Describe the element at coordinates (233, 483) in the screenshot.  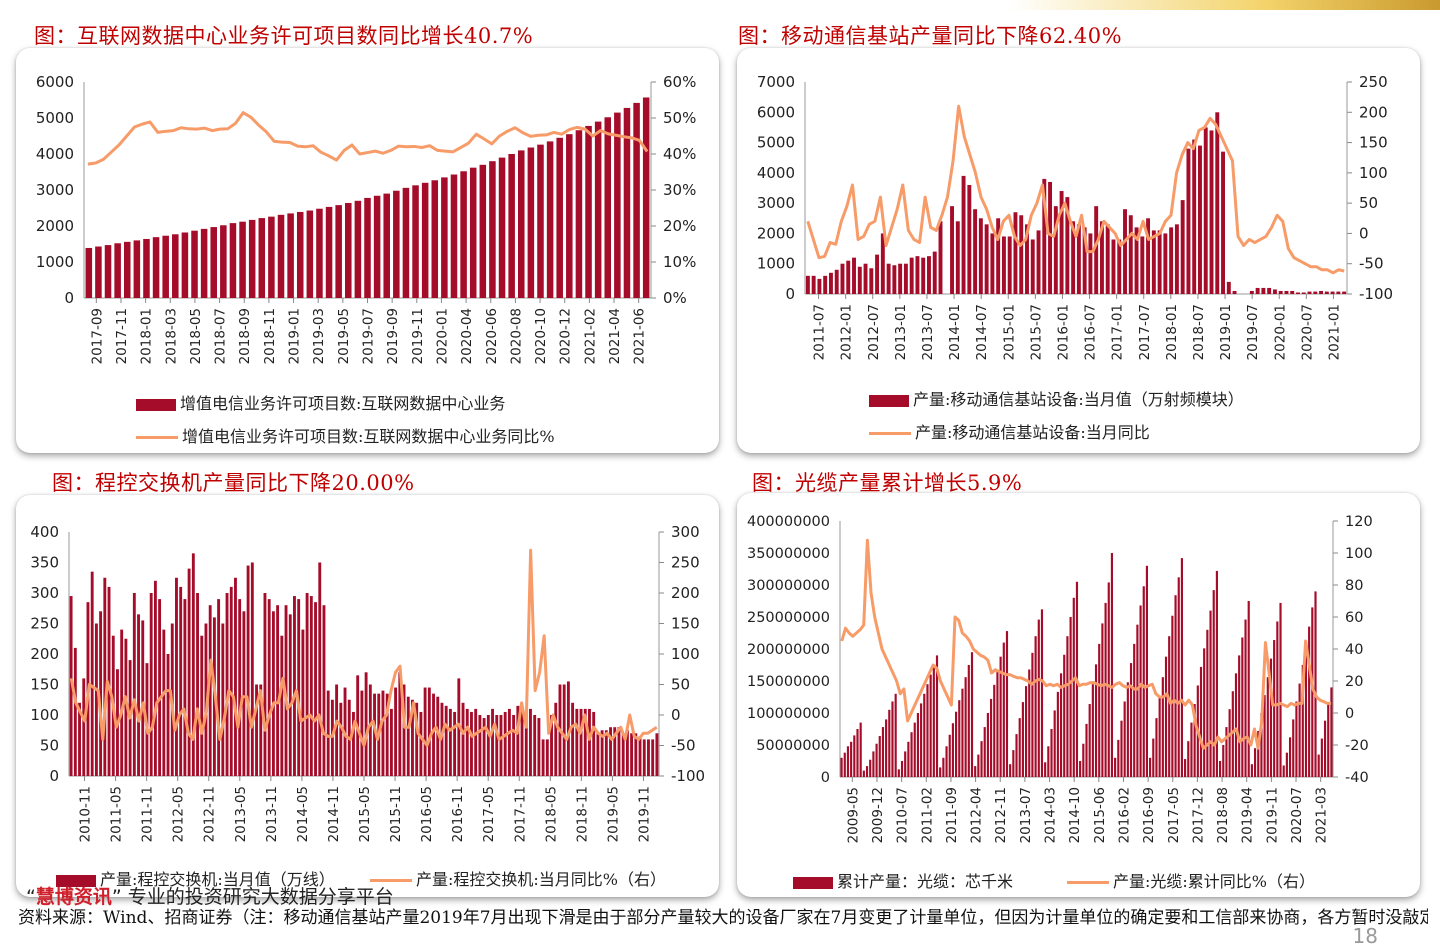
I see `chart3-title: 图：程控交换机产量同比下降20.00%` at that location.